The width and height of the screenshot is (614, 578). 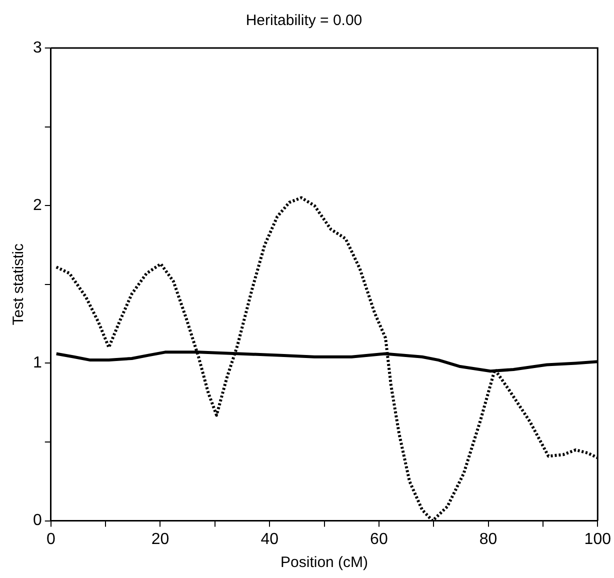 What do you see at coordinates (598, 539) in the screenshot?
I see `x-tick-label: 100` at bounding box center [598, 539].